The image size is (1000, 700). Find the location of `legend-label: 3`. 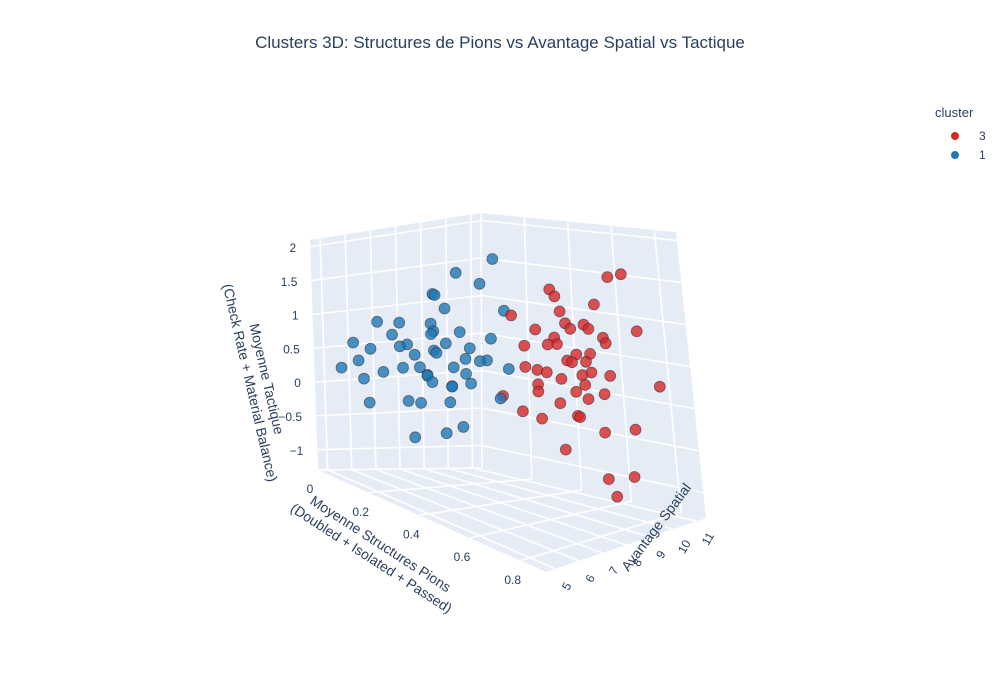

legend-label: 3 is located at coordinates (982, 135).